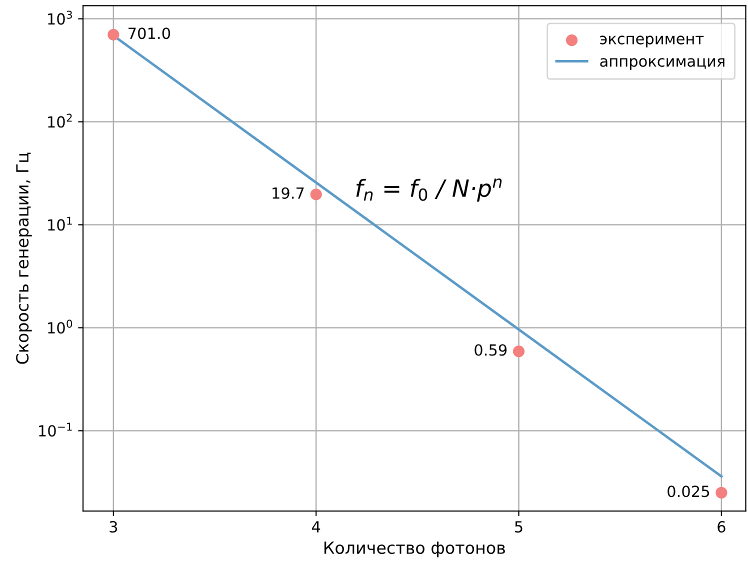 This screenshot has width=748, height=571. What do you see at coordinates (316, 526) in the screenshot?
I see `x-tick-label: 4` at bounding box center [316, 526].